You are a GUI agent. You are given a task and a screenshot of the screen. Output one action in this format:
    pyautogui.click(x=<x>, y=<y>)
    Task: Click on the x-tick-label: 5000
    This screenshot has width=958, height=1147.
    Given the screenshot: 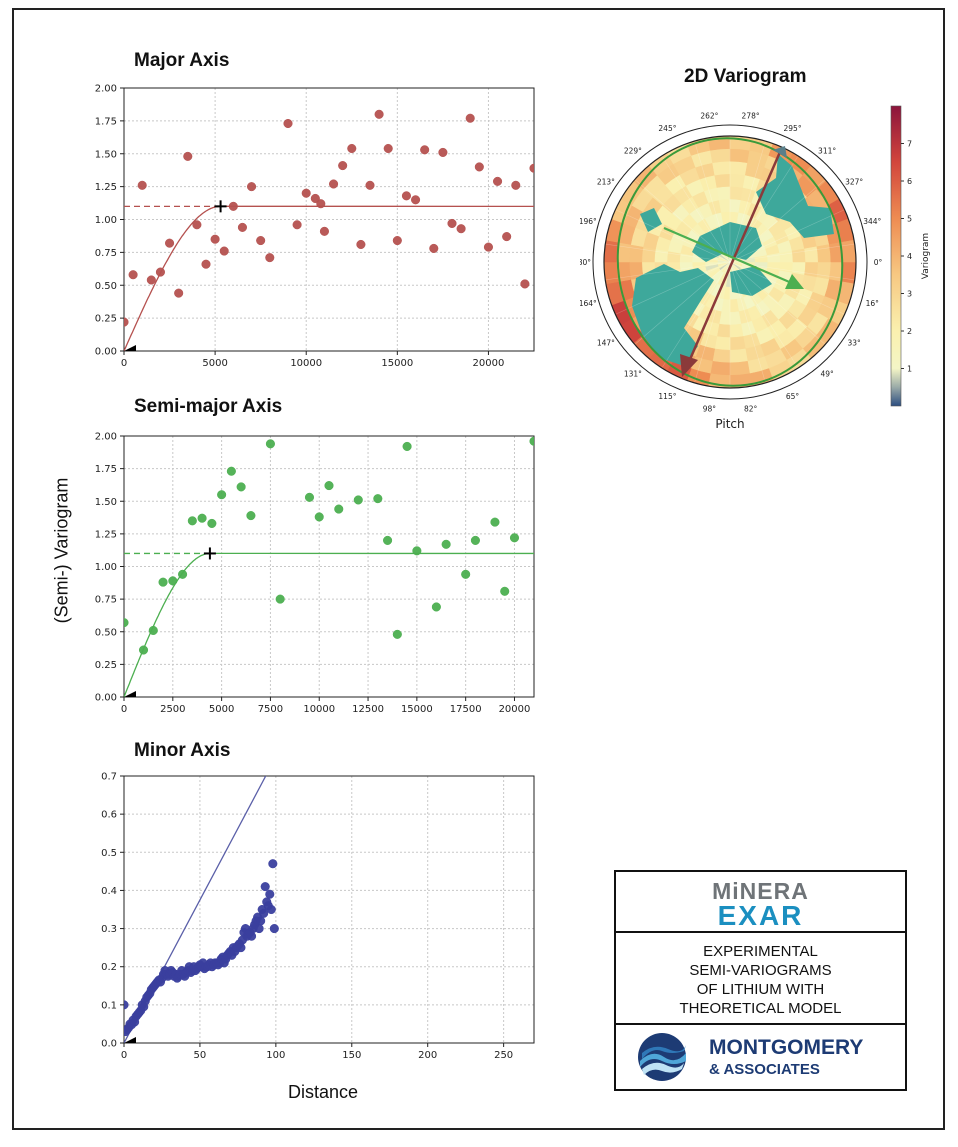 What is the action you would take?
    pyautogui.click(x=214, y=363)
    